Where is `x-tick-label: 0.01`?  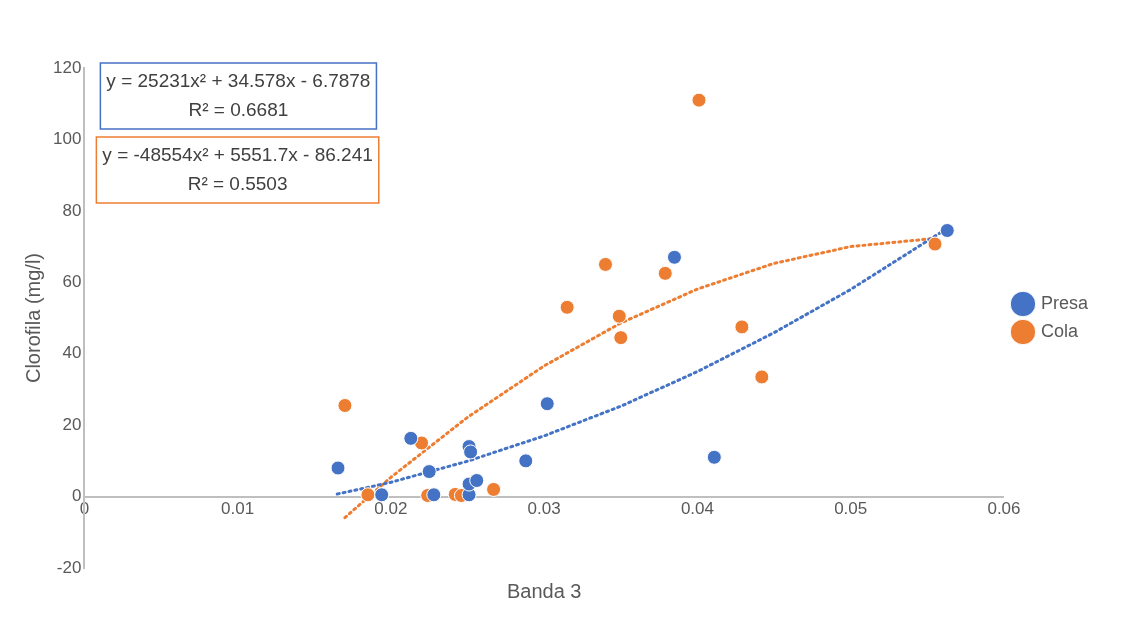
x-tick-label: 0.01 is located at coordinates (238, 509).